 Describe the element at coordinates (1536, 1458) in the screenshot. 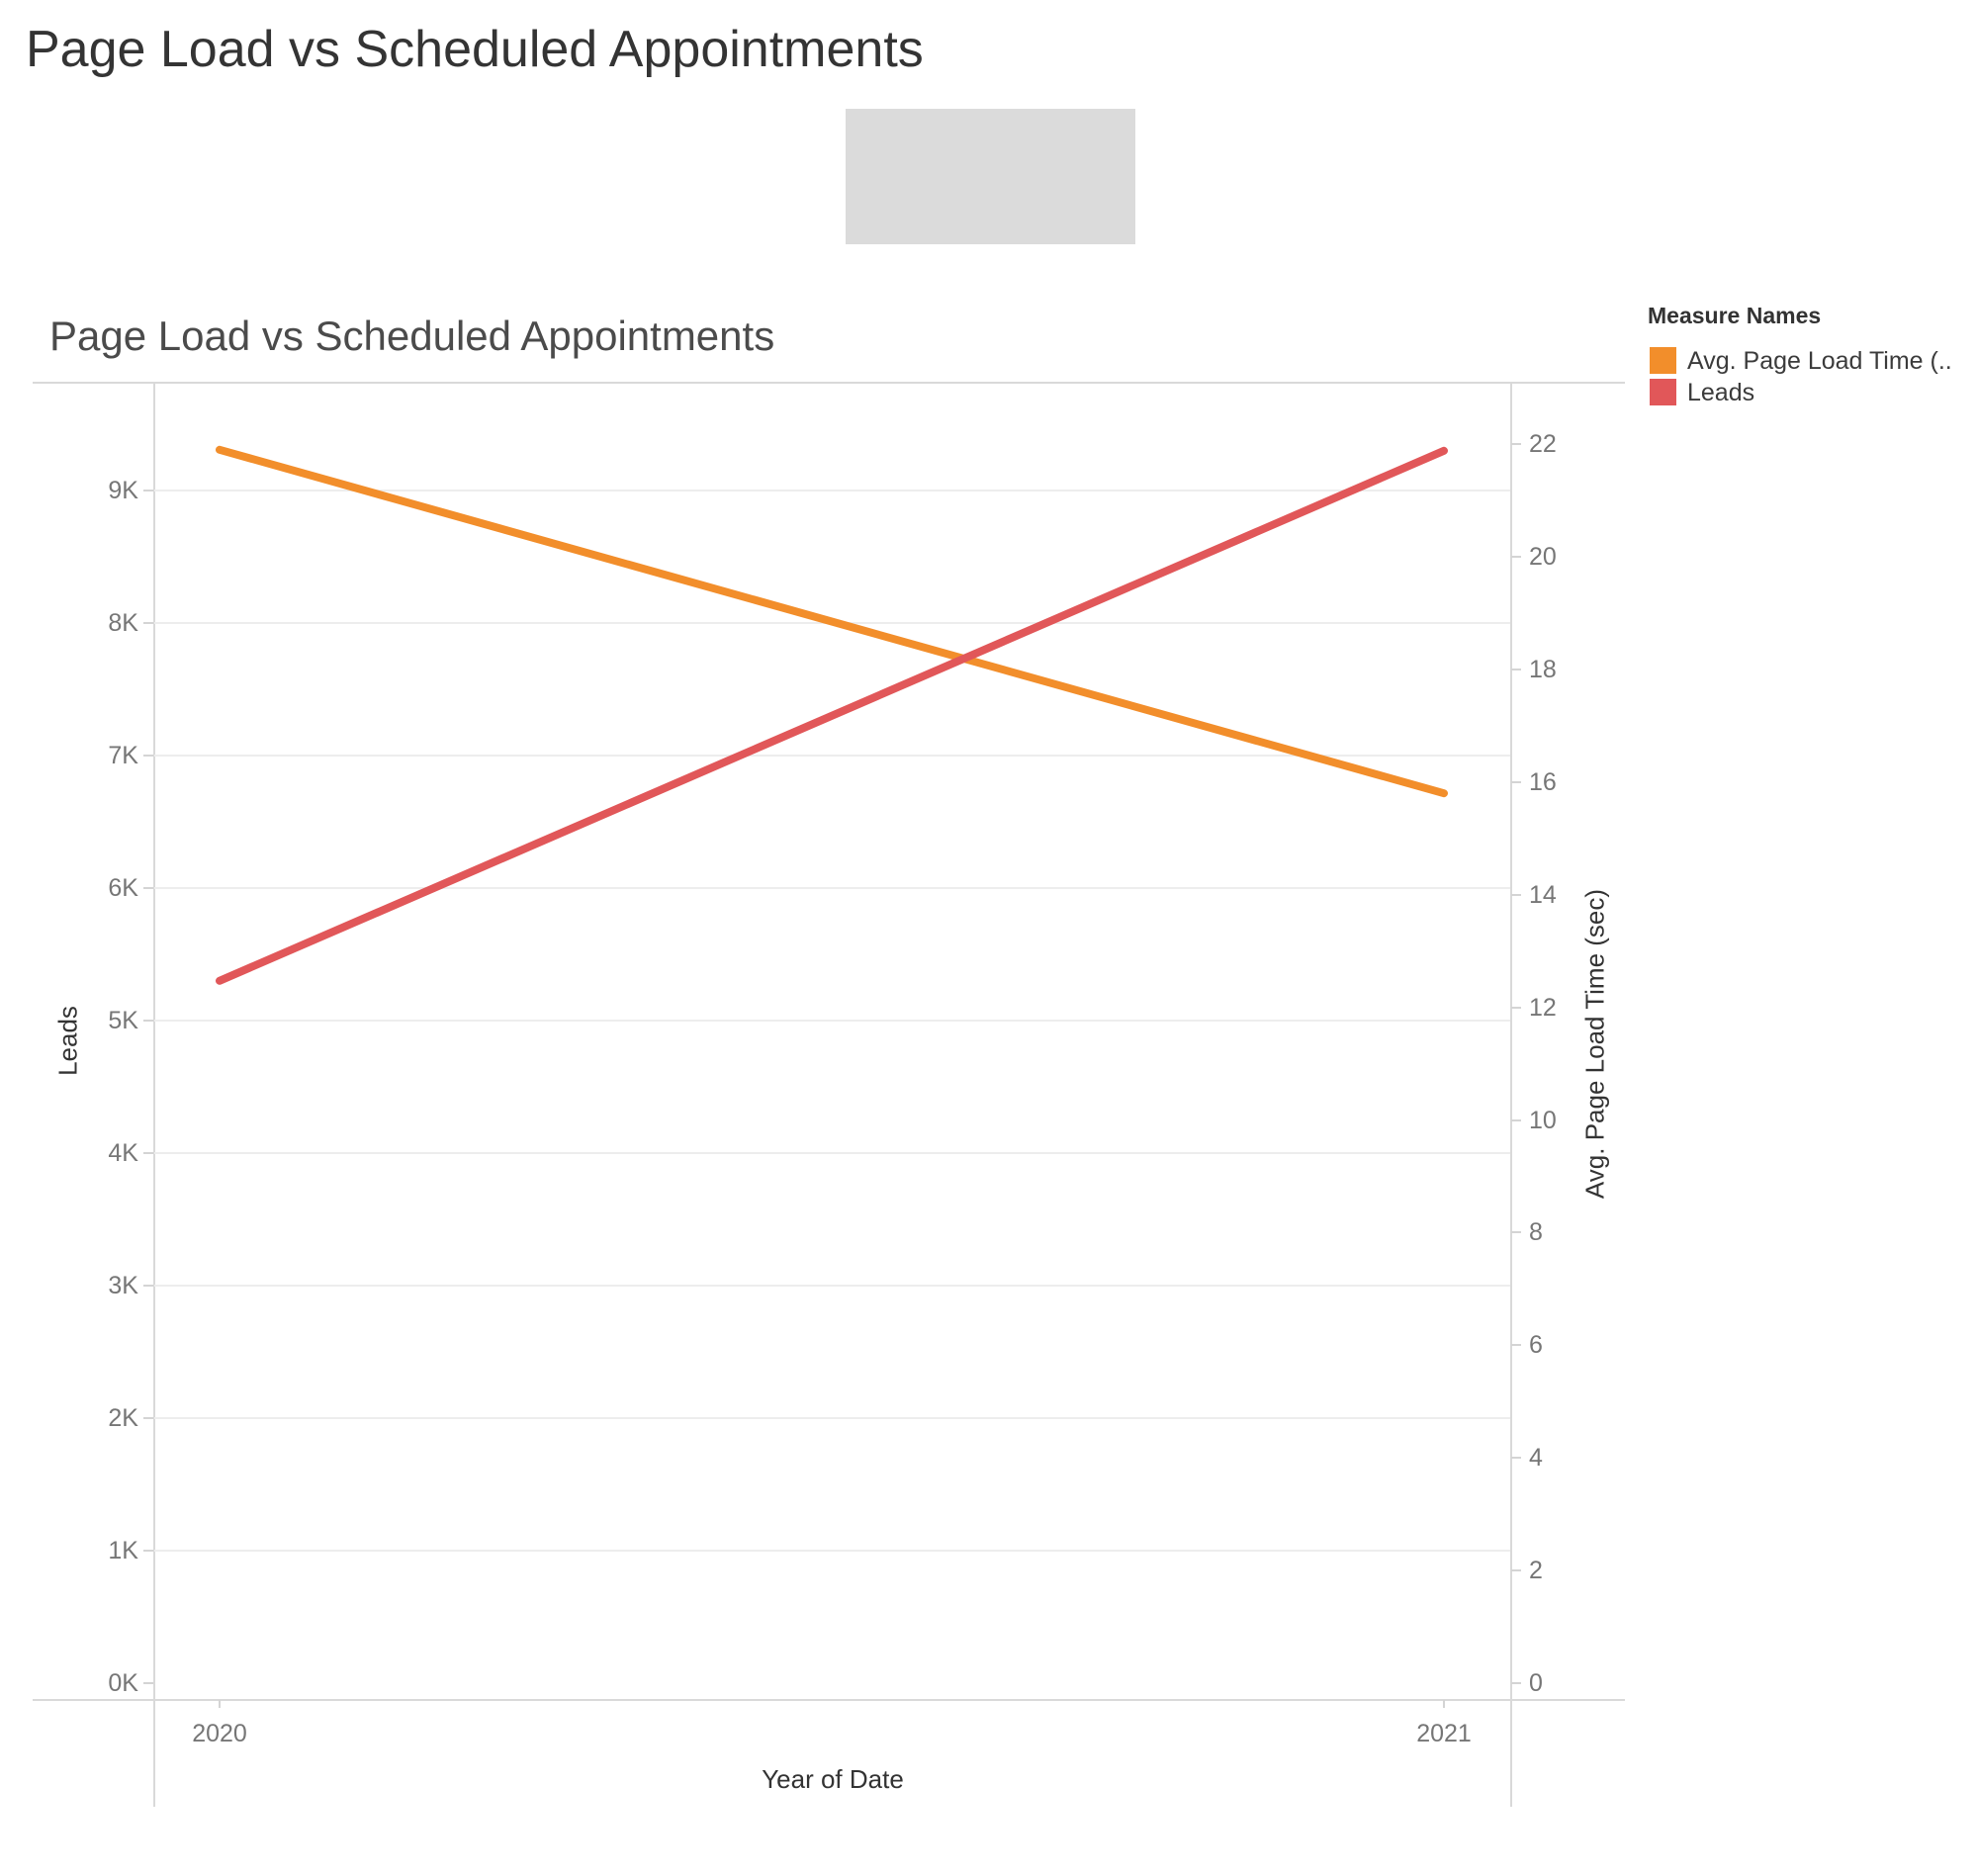

I see `right-axis-tick-label: 4` at that location.